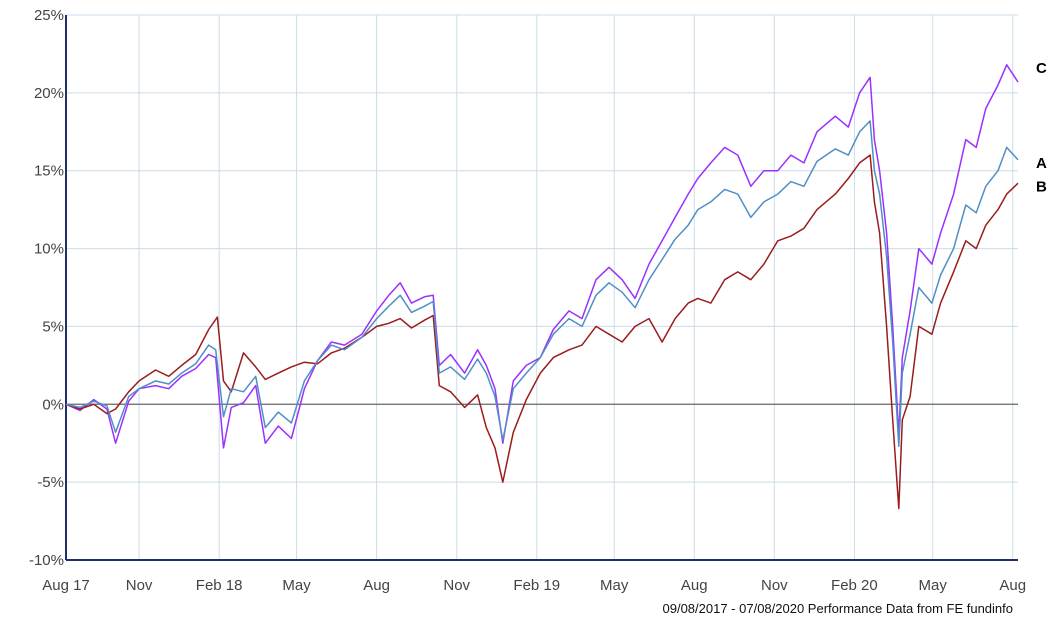 This screenshot has height=635, width=1060. What do you see at coordinates (50, 482) in the screenshot?
I see `y-tick-label: -5%` at bounding box center [50, 482].